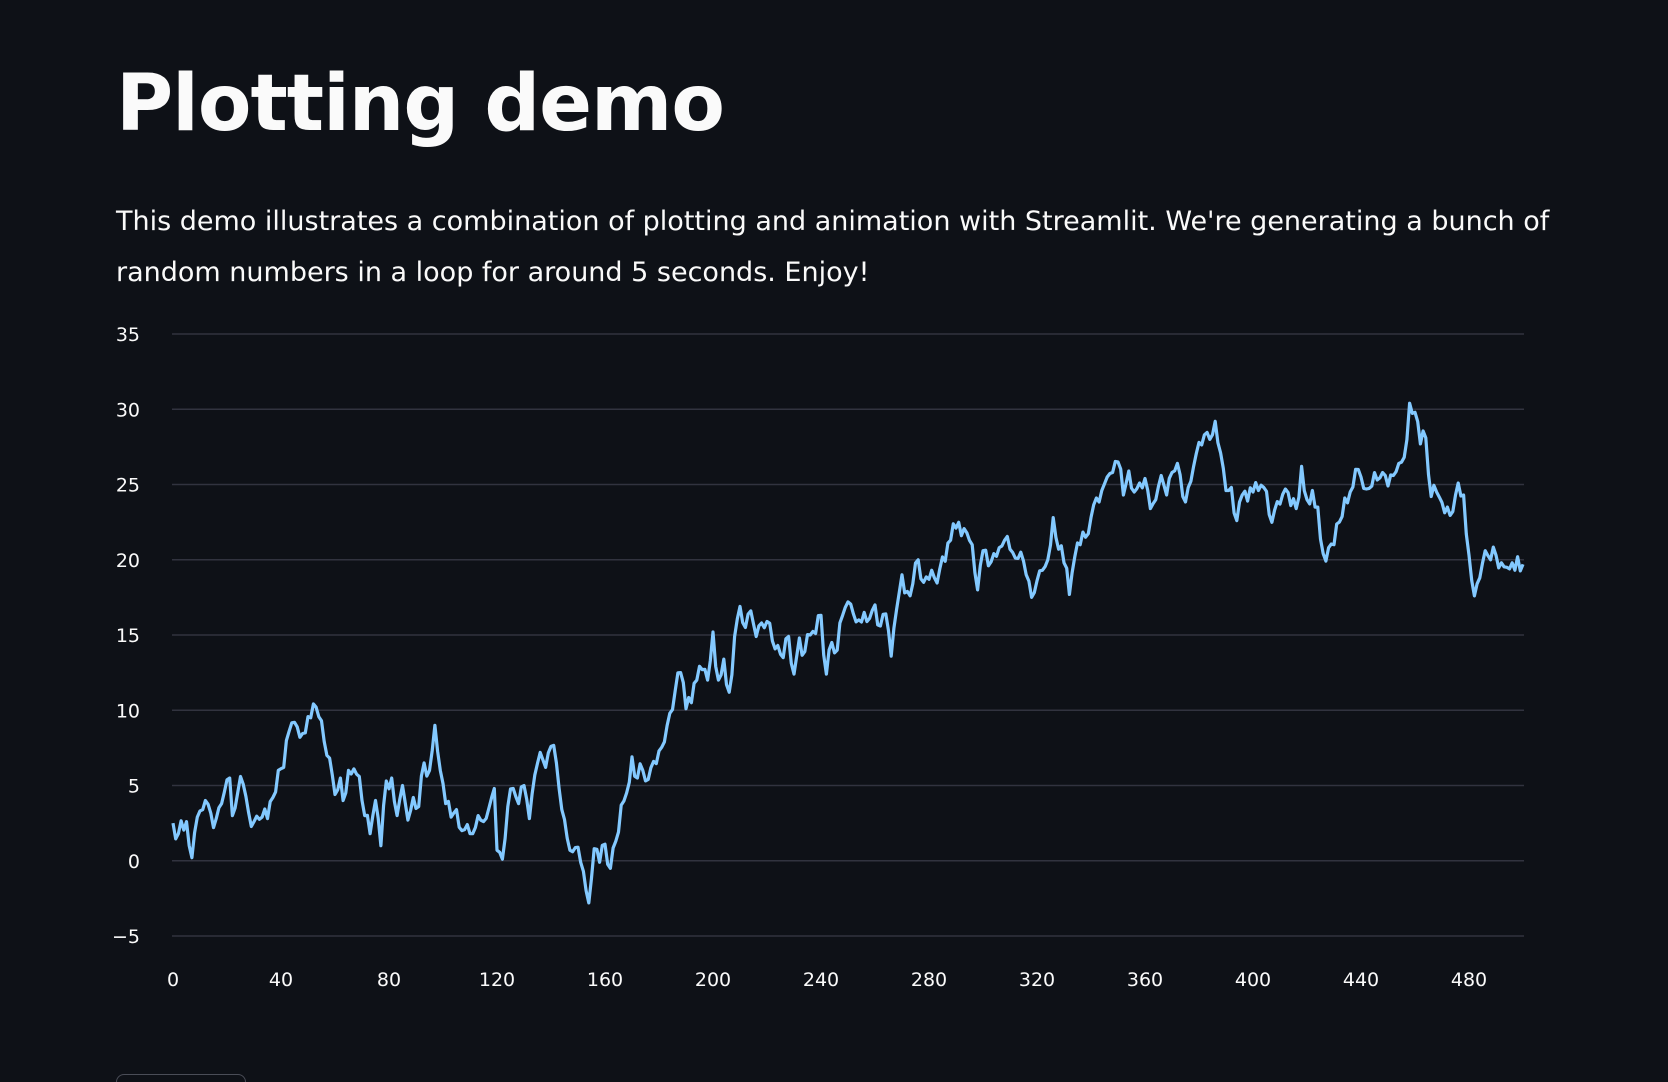  What do you see at coordinates (128, 335) in the screenshot?
I see `y-tick-label: 35` at bounding box center [128, 335].